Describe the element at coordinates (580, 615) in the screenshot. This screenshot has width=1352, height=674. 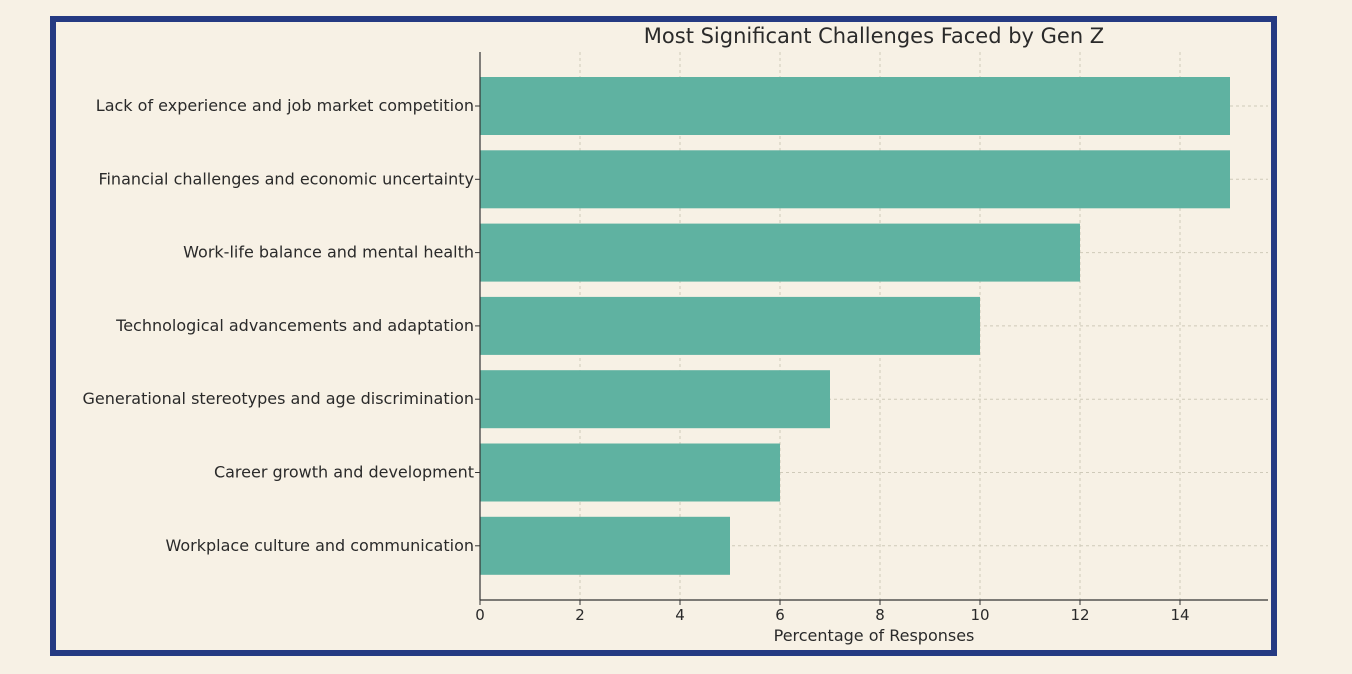
I see `x-tick-label: 2` at that location.